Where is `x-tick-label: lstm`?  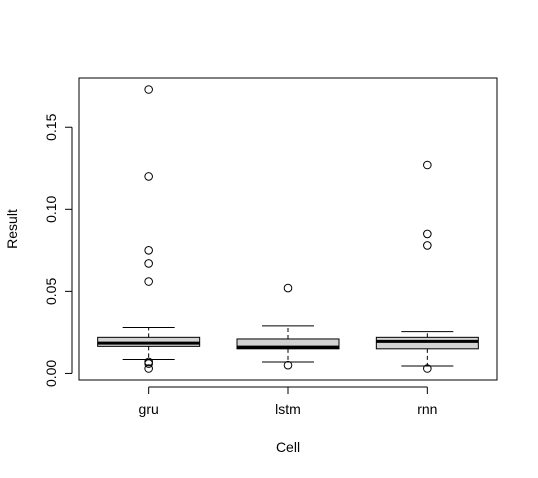
x-tick-label: lstm is located at coordinates (288, 409).